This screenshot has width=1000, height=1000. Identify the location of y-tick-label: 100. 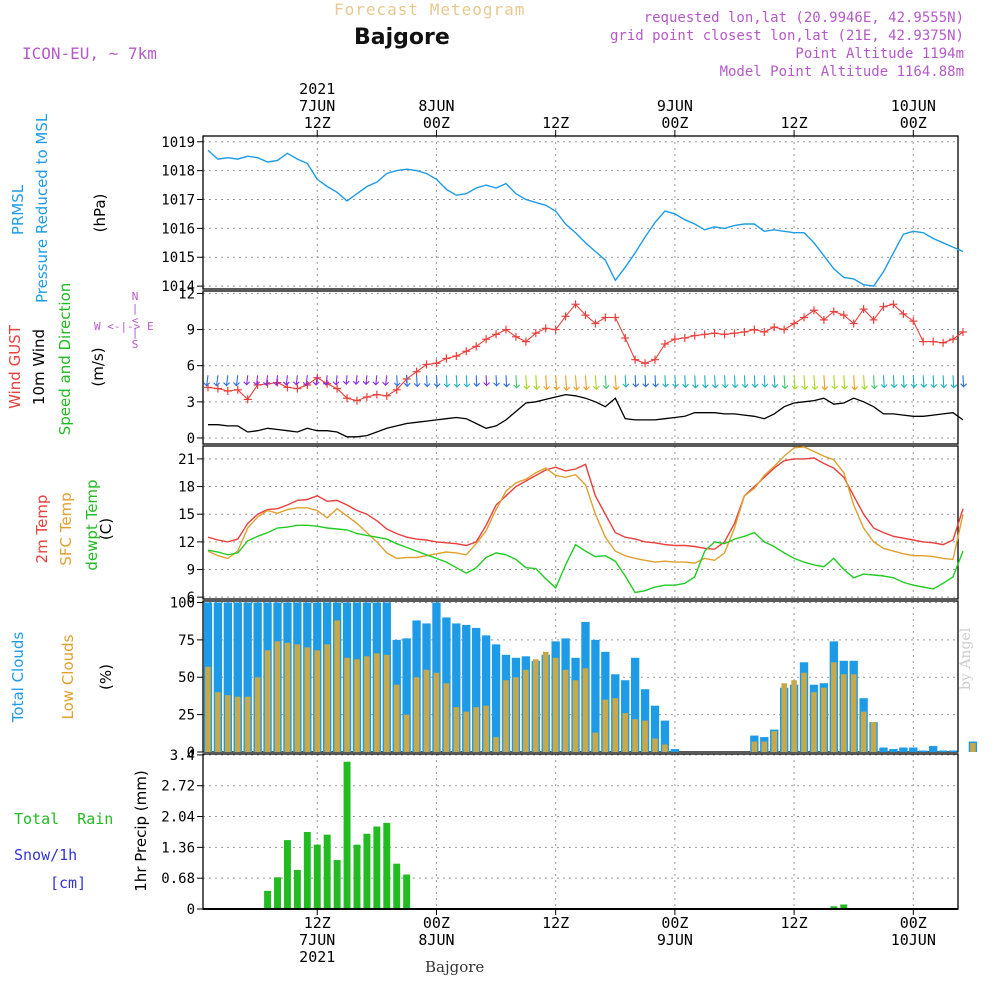
(182, 603).